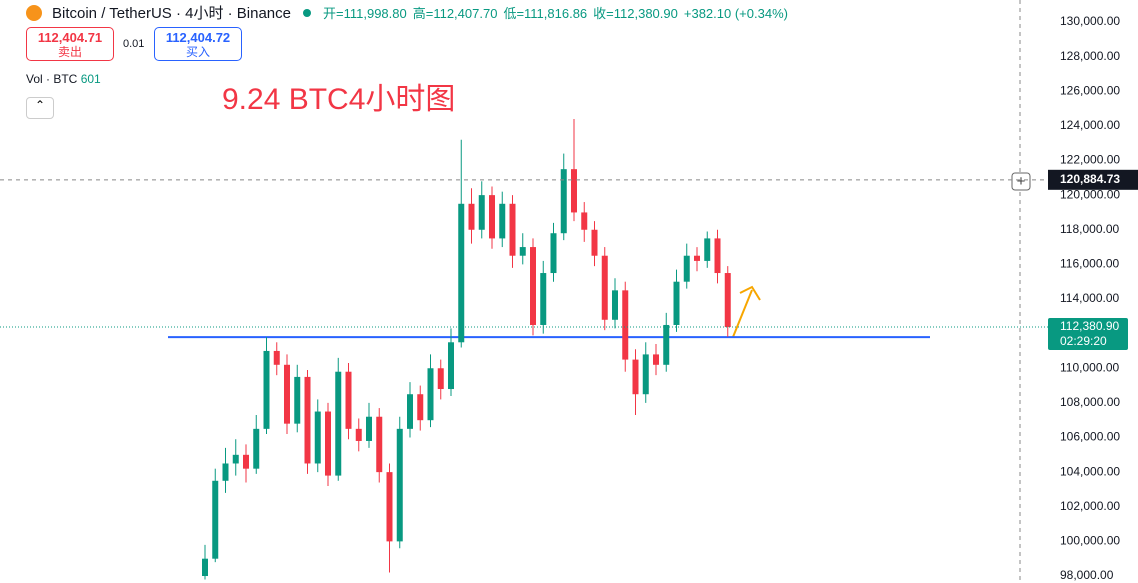 Image resolution: width=1138 pixels, height=583 pixels. What do you see at coordinates (1089, 229) in the screenshot?
I see `y-tick-label: 118,000.00` at bounding box center [1089, 229].